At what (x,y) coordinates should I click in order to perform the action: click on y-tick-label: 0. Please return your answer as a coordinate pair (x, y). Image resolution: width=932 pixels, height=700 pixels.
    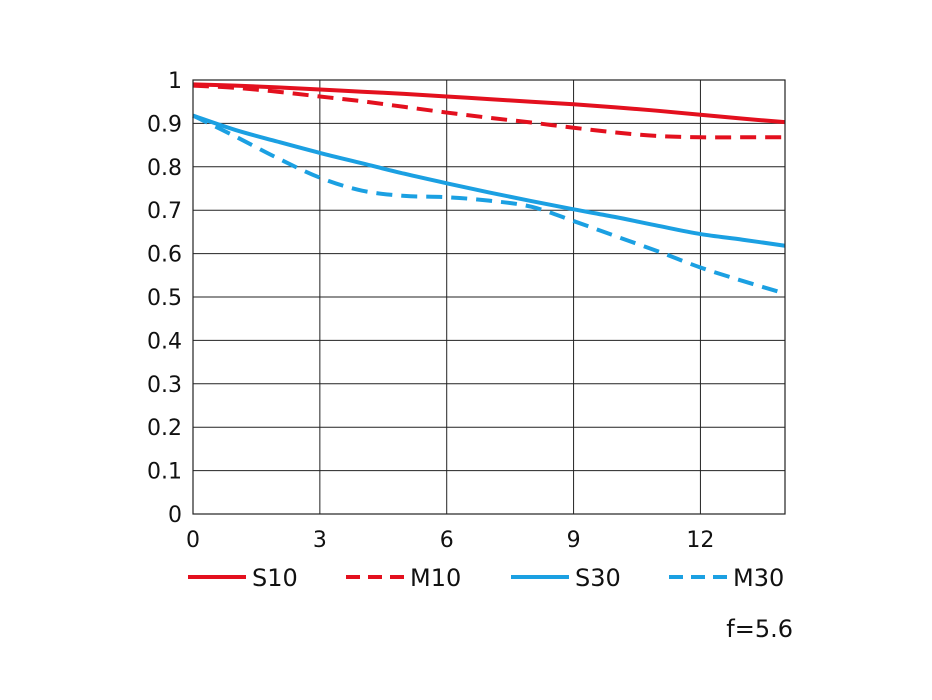
    Looking at the image, I should click on (175, 515).